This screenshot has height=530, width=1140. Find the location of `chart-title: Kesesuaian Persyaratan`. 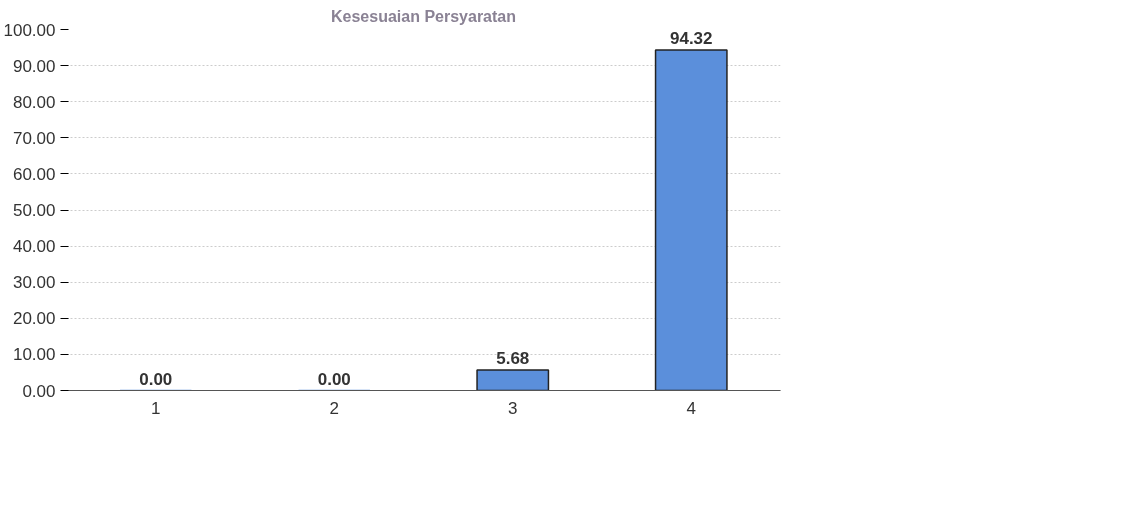

chart-title: Kesesuaian Persyaratan is located at coordinates (423, 16).